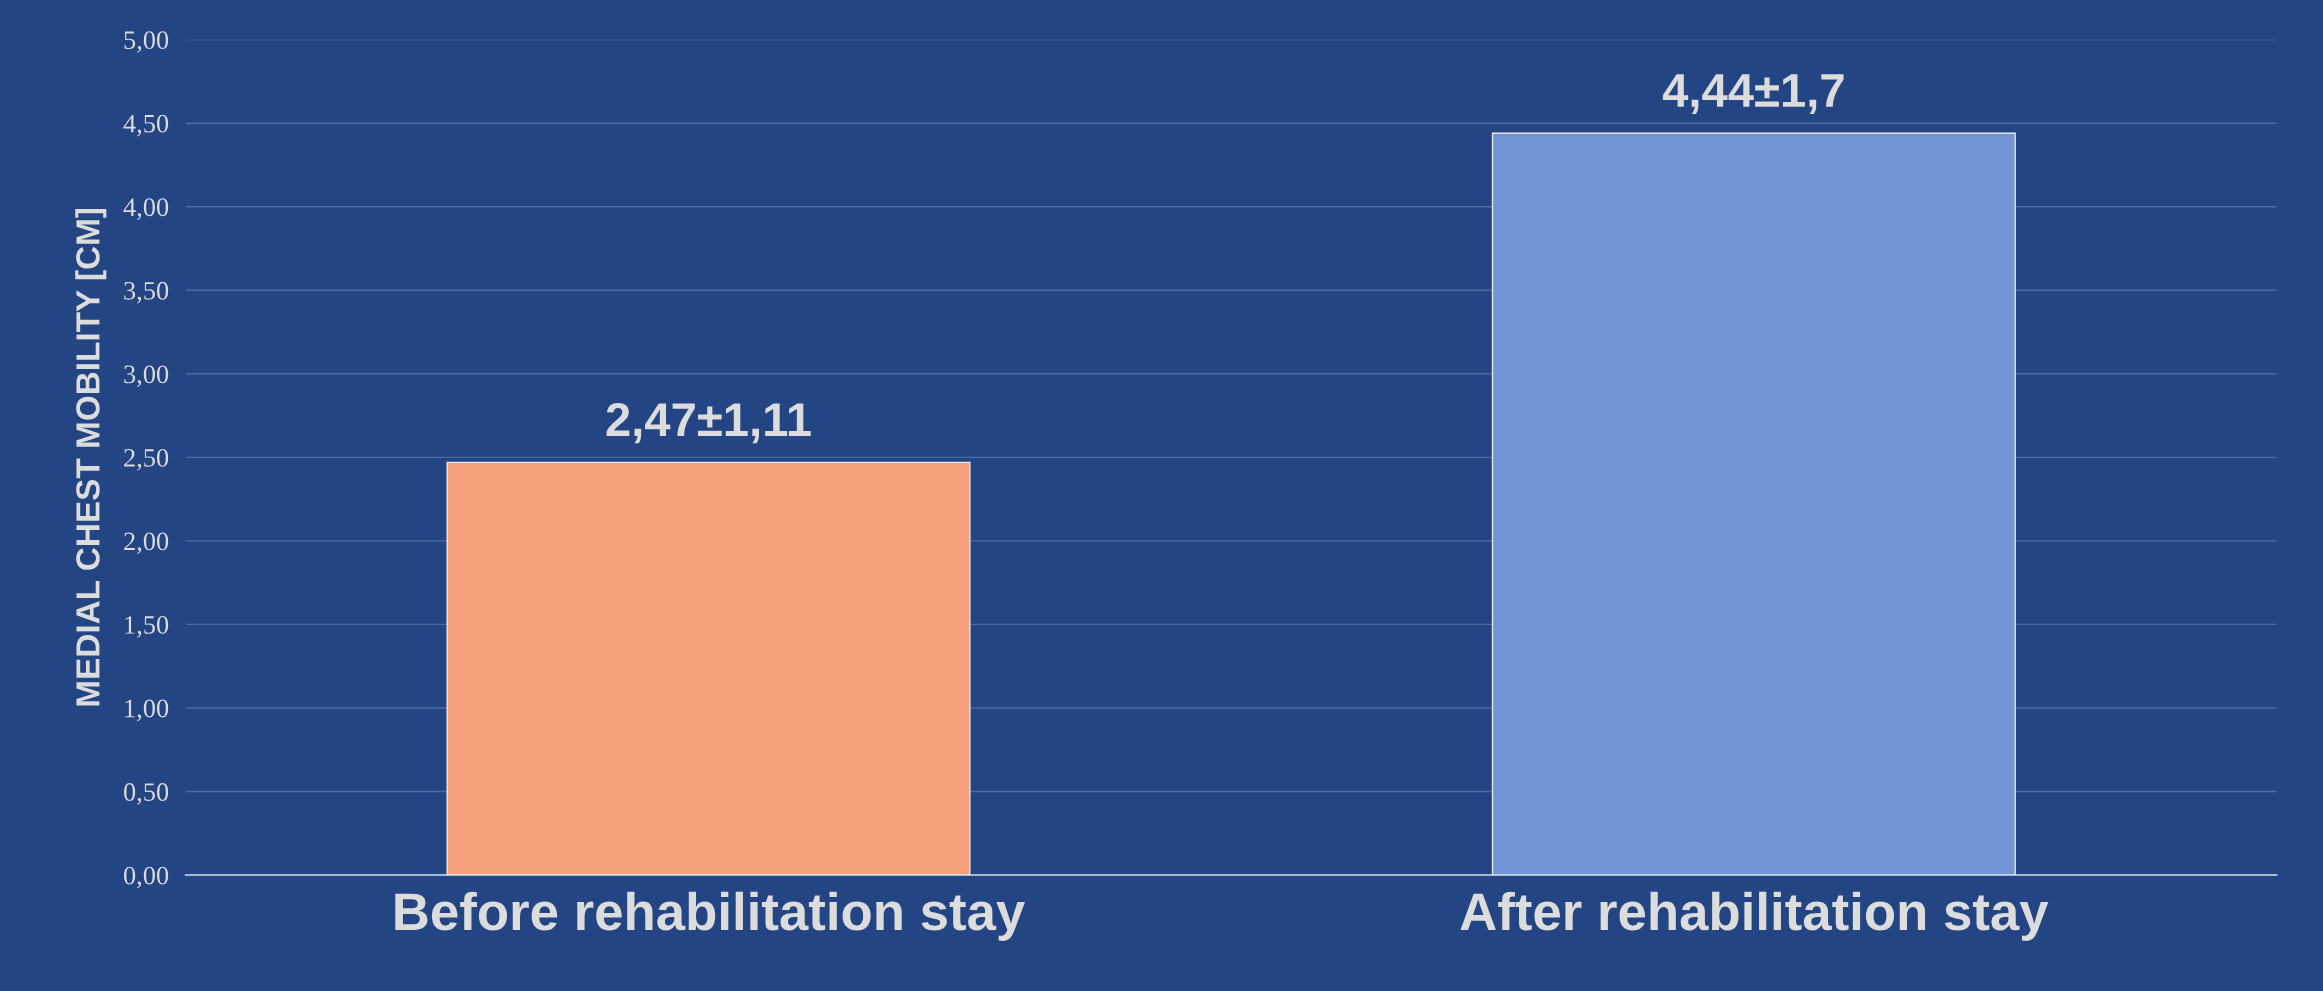 The width and height of the screenshot is (2323, 991). What do you see at coordinates (91, 457) in the screenshot?
I see `y-axis-title: MEDIAL CHEST MOBILITY [CM]` at bounding box center [91, 457].